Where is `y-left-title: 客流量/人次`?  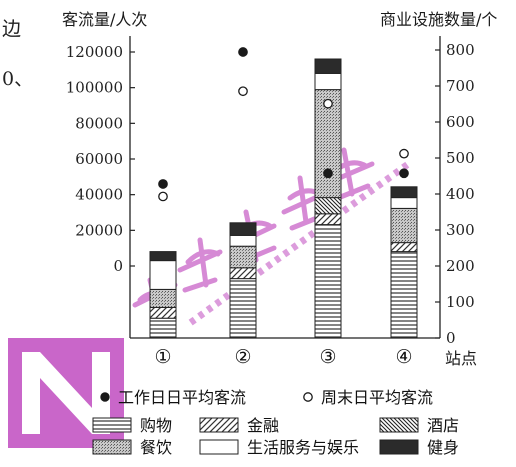 y-left-title: 客流量/人次 is located at coordinates (104, 19).